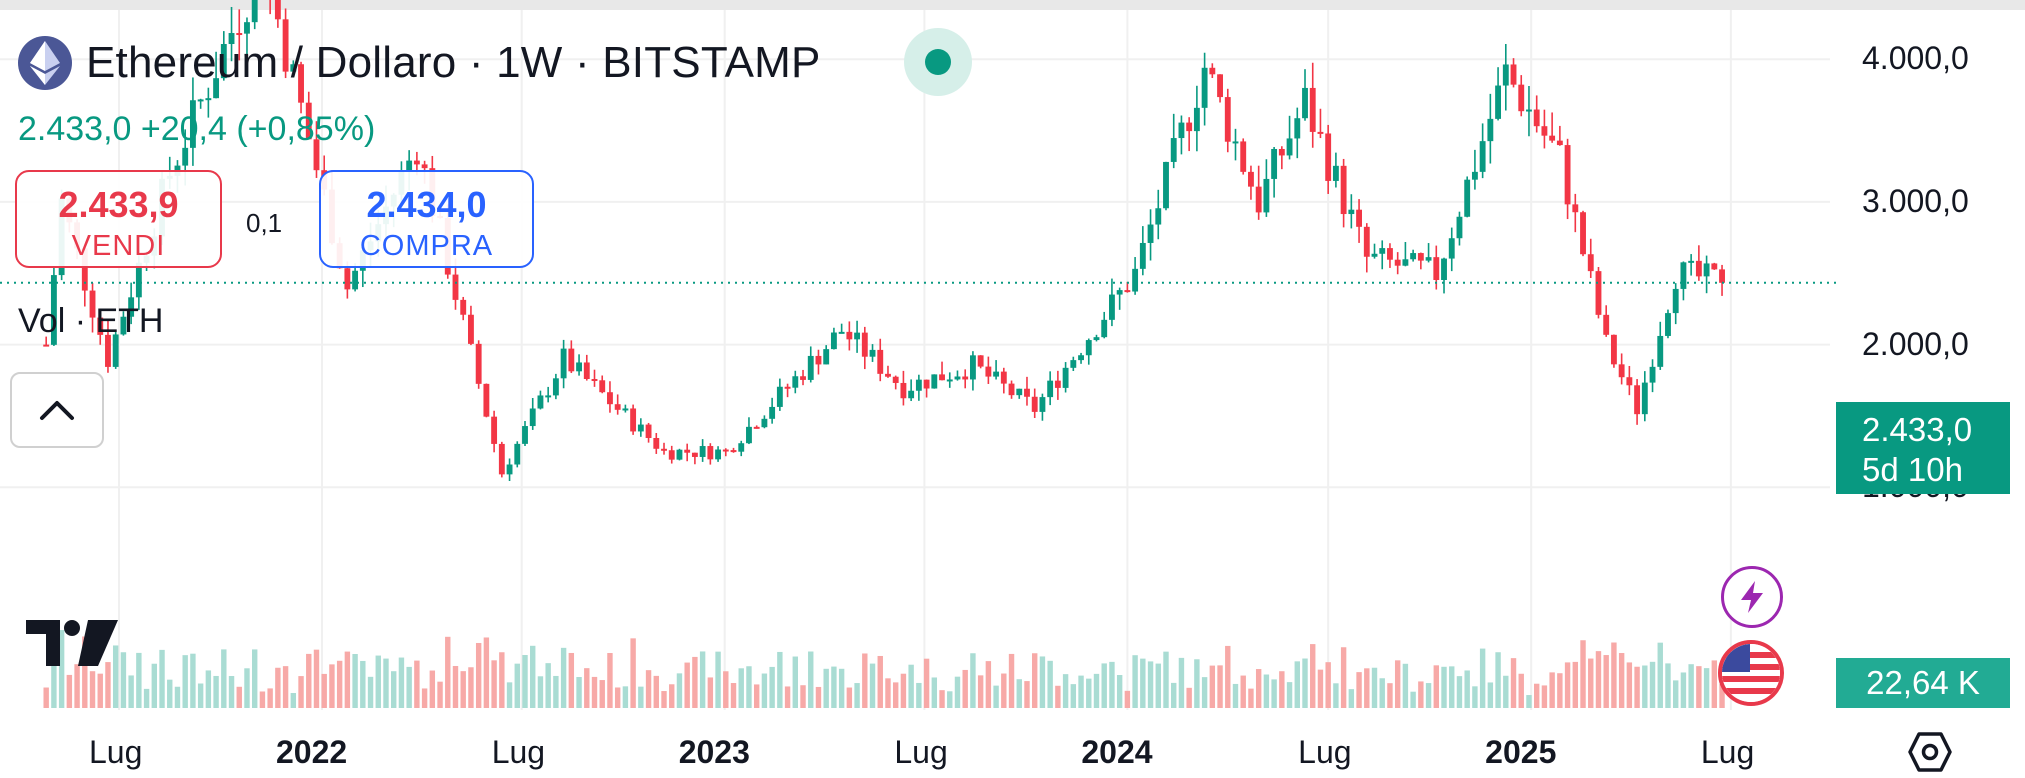 This screenshot has height=778, width=2025. I want to click on settings-hexagon-icon, so click(1930, 754).